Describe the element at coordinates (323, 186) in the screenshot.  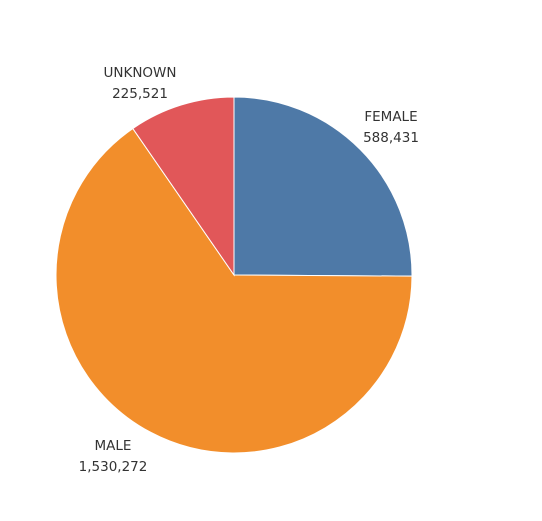
I see `pie-slice-female` at that location.